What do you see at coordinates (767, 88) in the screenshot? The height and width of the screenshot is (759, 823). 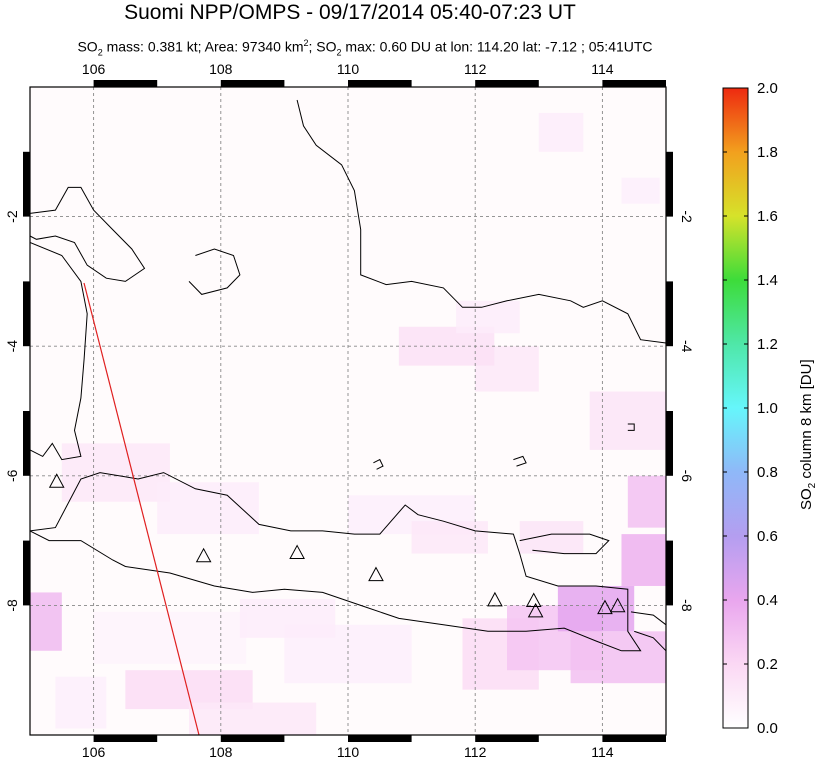 I see `colorbar-tick-label: 2.0` at bounding box center [767, 88].